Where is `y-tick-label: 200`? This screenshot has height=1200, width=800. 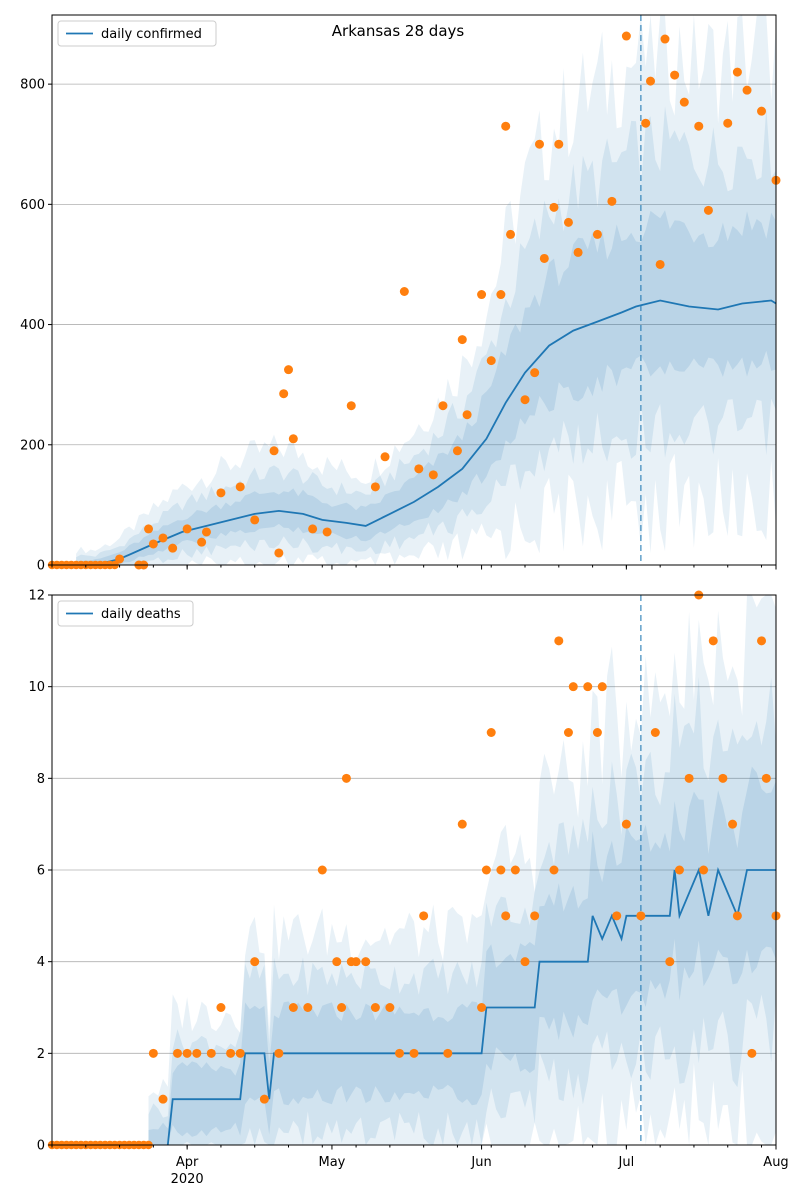 y-tick-label: 200 is located at coordinates (32, 445).